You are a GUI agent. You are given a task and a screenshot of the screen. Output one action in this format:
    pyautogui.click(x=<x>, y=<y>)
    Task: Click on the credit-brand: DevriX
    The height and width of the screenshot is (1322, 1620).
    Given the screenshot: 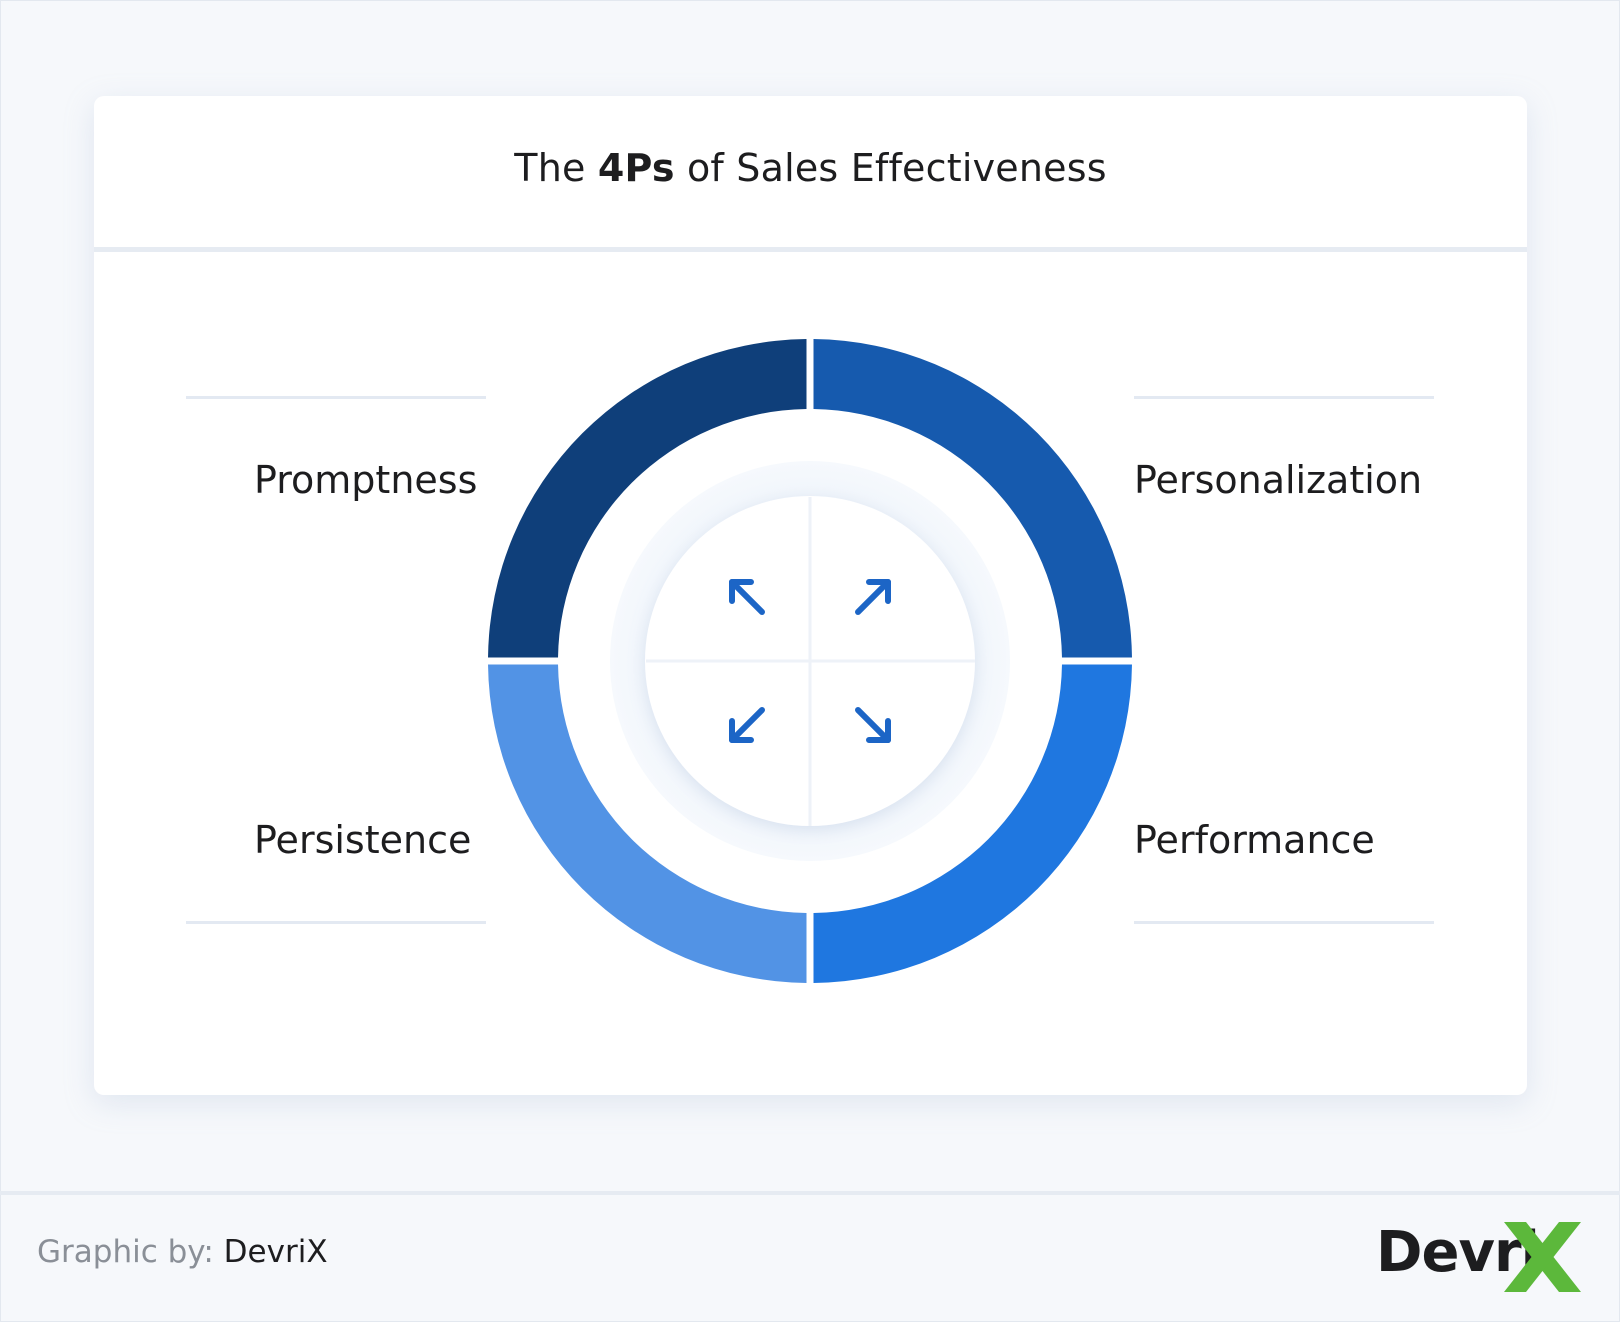 What is the action you would take?
    pyautogui.click(x=275, y=1252)
    